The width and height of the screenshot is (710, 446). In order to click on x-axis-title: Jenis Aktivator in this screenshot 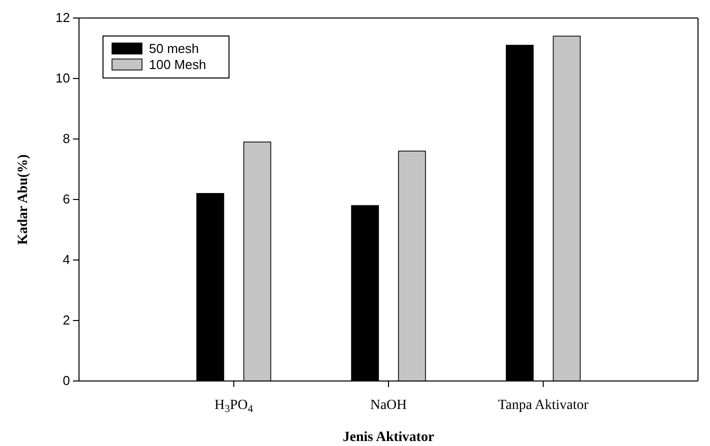, I will do `click(388, 437)`.